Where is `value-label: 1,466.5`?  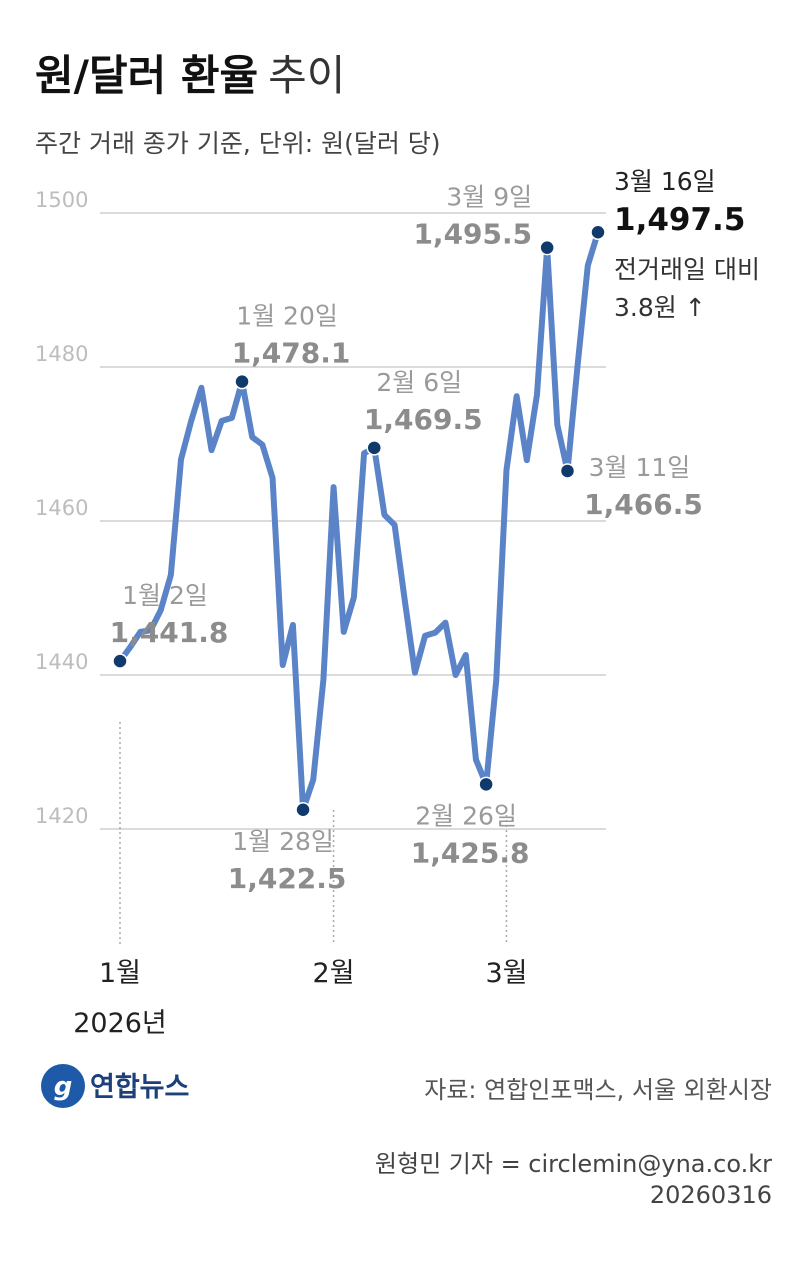 value-label: 1,466.5 is located at coordinates (643, 504).